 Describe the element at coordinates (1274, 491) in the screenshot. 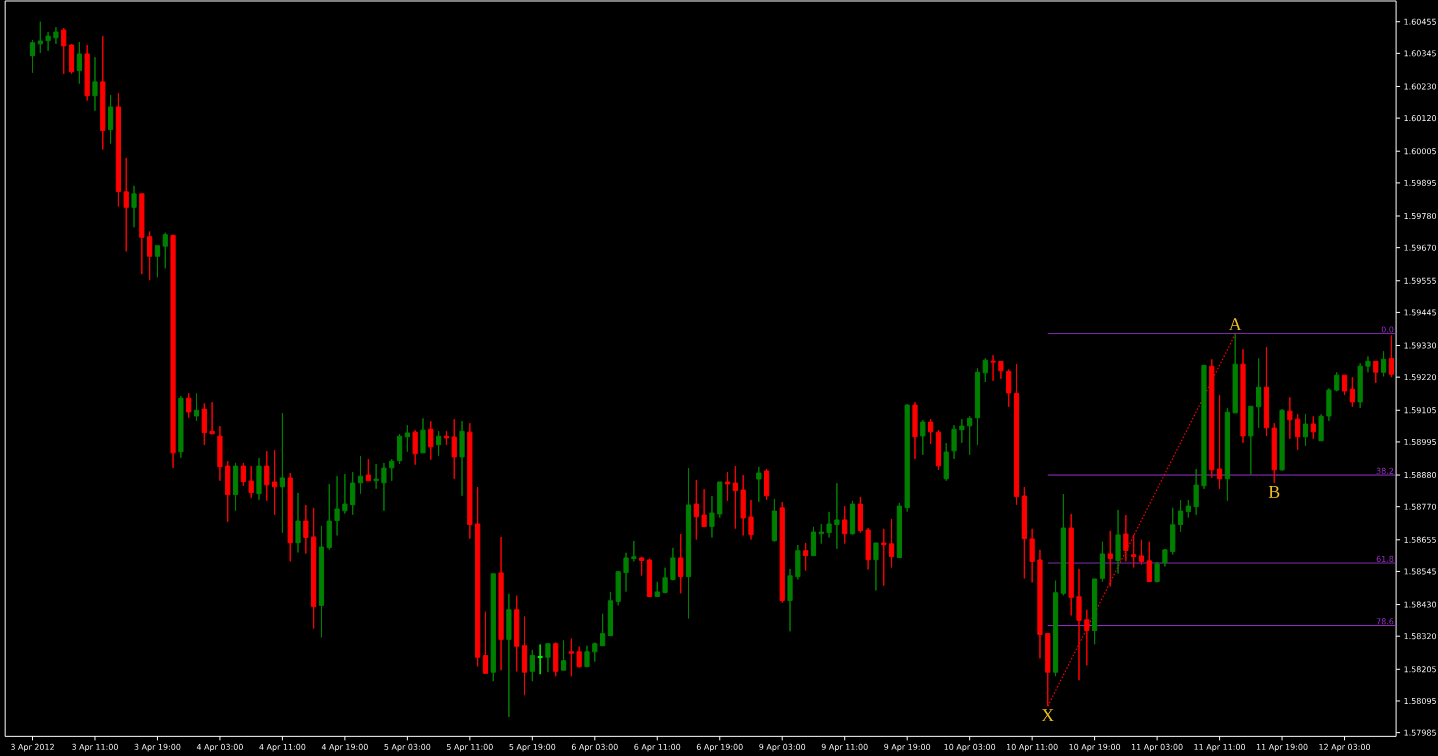

I see `annotation: B` at that location.